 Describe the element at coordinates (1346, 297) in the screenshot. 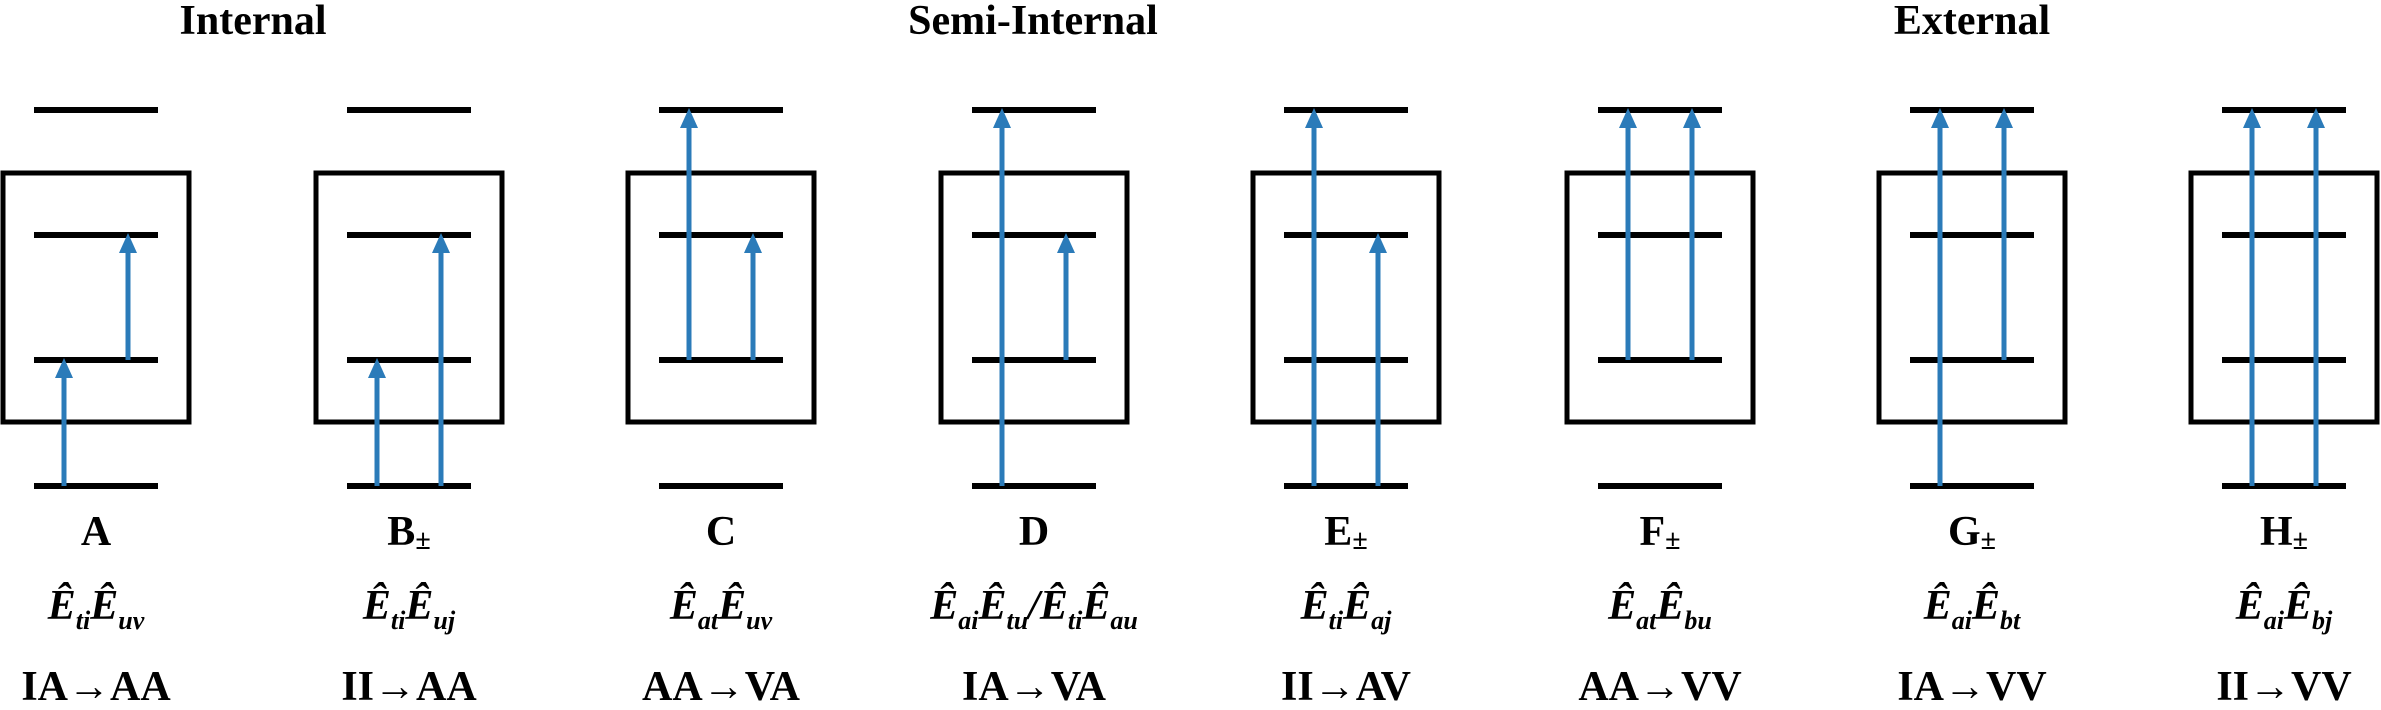

I see `active-space-box-e` at that location.